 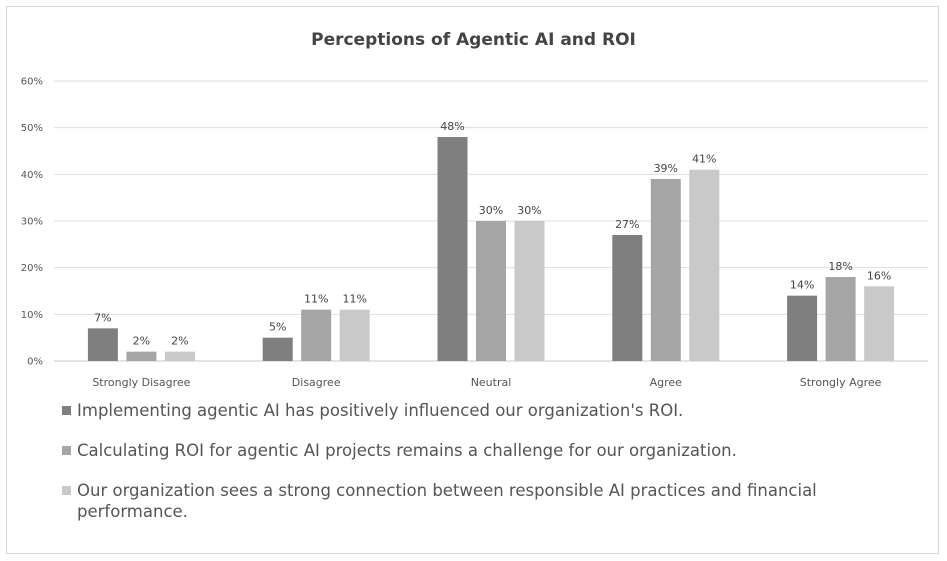 I want to click on data-label: 41%, so click(x=704, y=159).